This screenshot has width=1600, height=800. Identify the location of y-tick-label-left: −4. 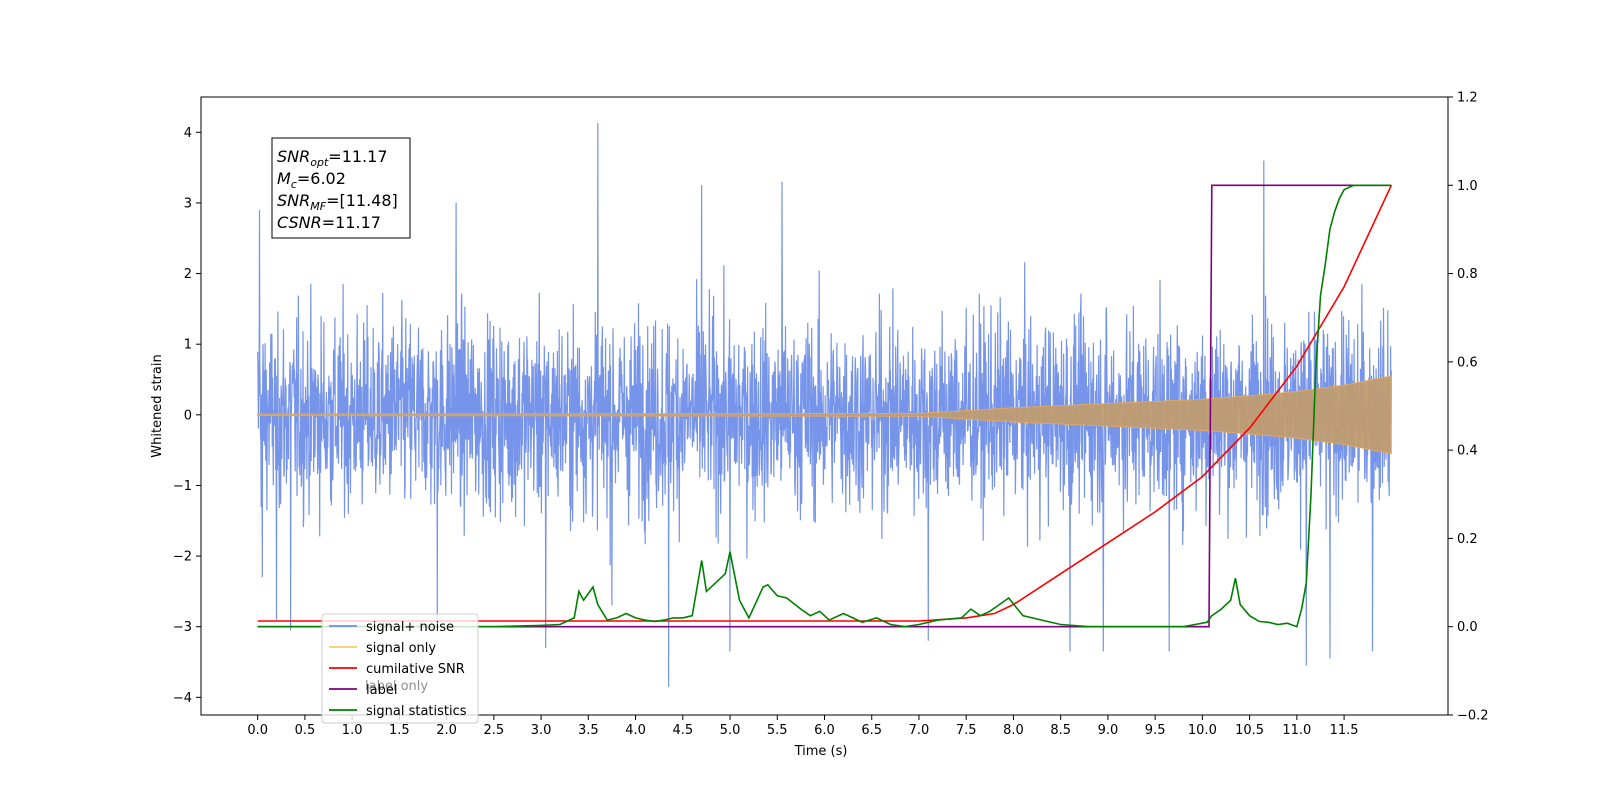
(182, 698).